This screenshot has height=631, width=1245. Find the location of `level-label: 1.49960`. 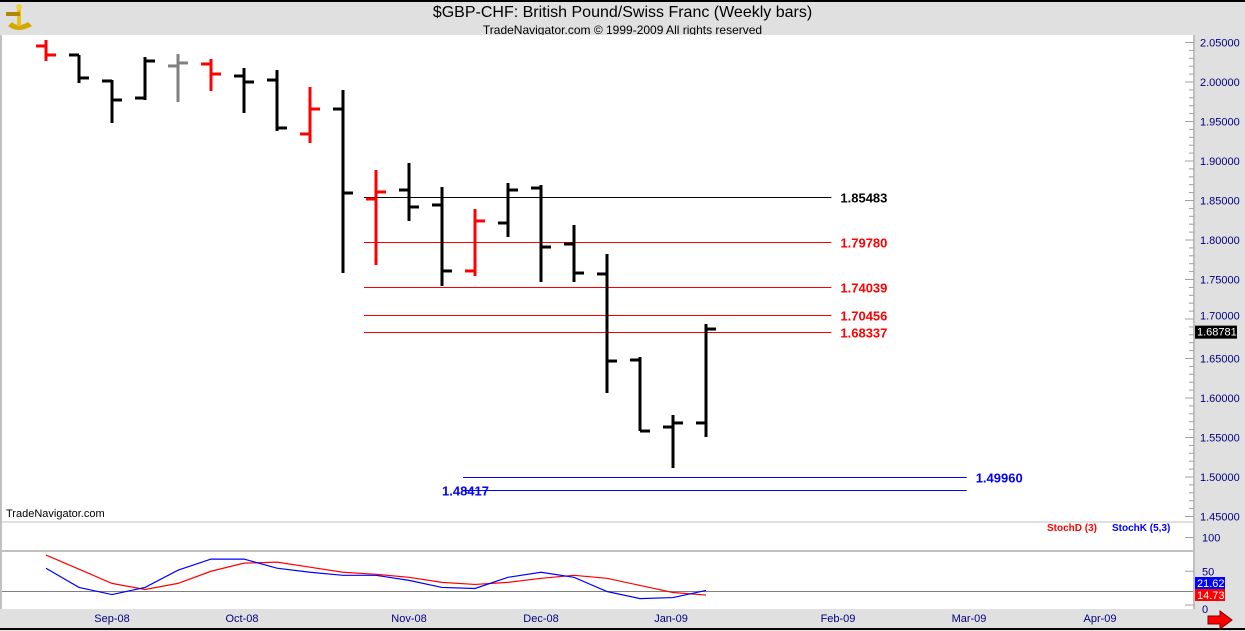

level-label: 1.49960 is located at coordinates (999, 478).